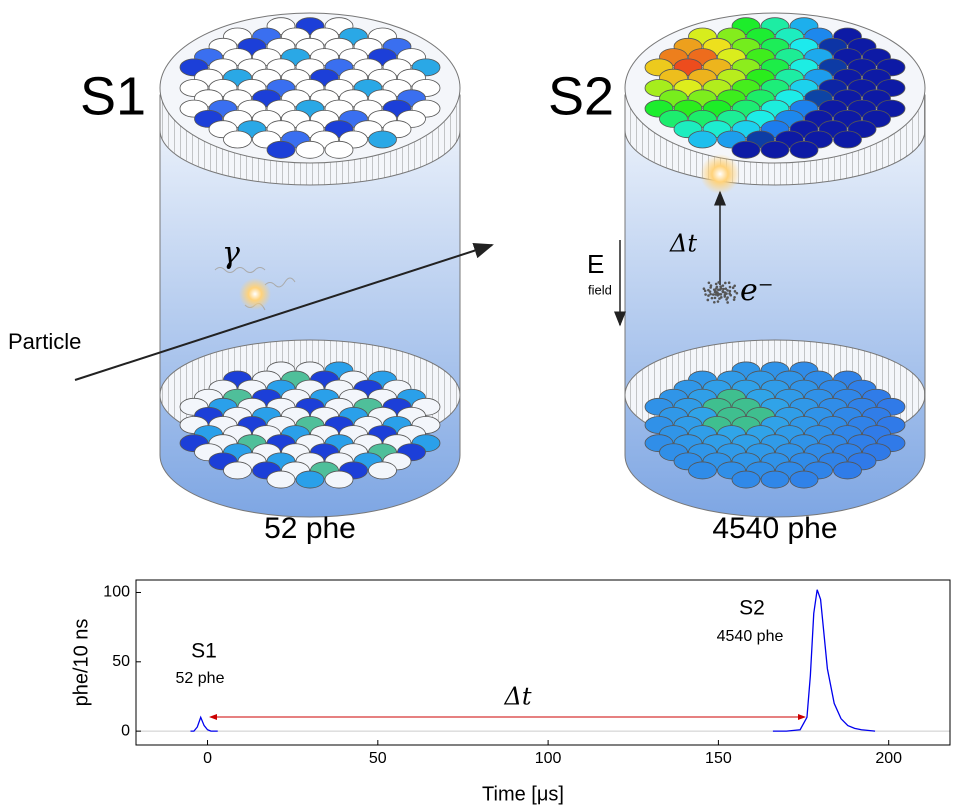 The image size is (953, 812). Describe the element at coordinates (113, 96) in the screenshot. I see `s1-label: S1` at that location.